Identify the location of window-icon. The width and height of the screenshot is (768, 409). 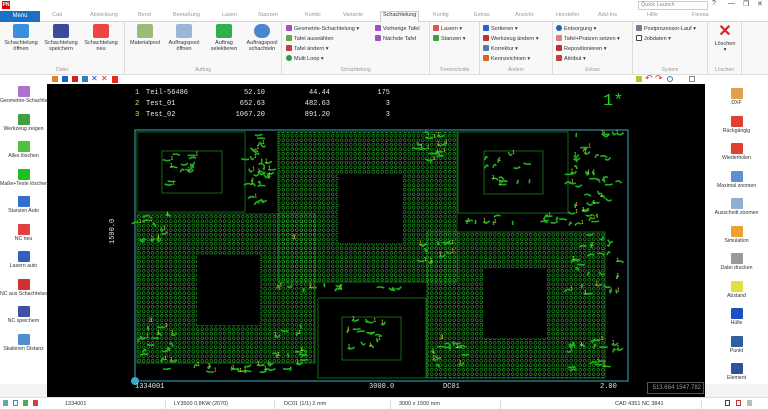
(692, 79).